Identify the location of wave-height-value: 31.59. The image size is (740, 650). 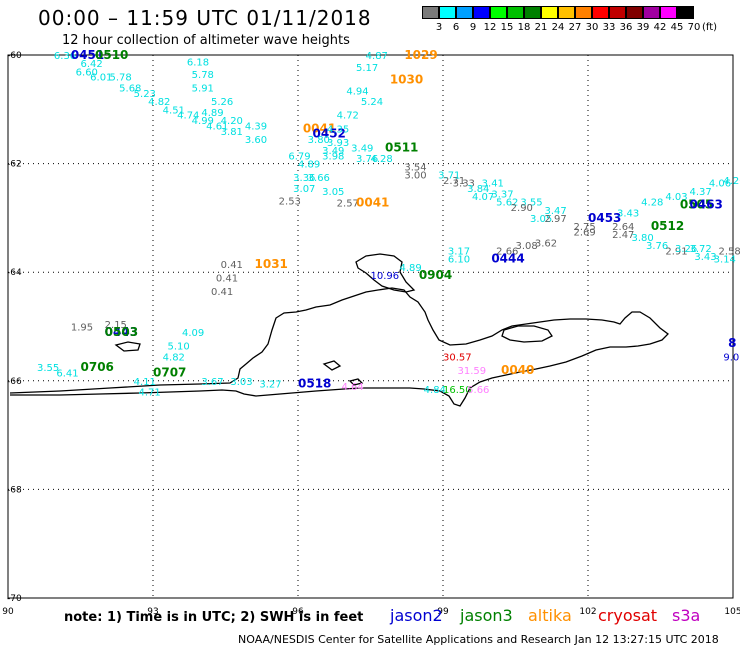
(472, 371).